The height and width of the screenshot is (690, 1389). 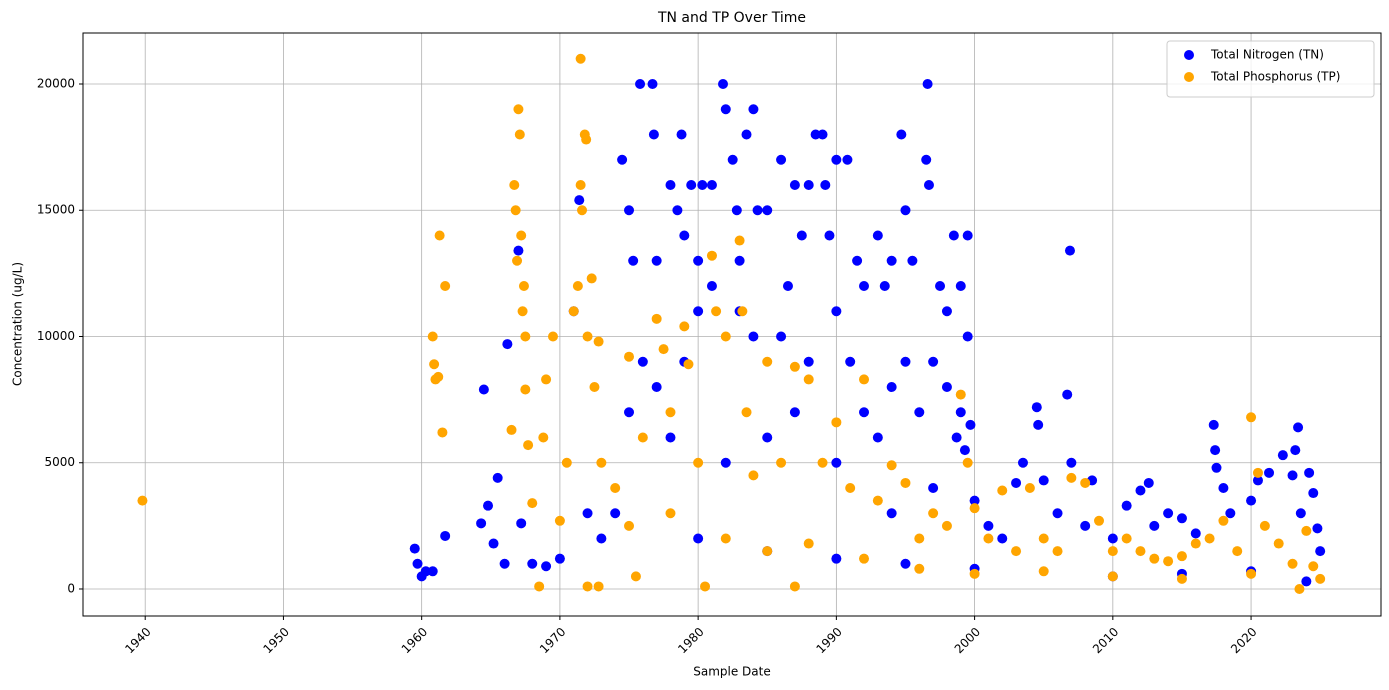 What do you see at coordinates (59, 462) in the screenshot?
I see `y-tick-label: 5000` at bounding box center [59, 462].